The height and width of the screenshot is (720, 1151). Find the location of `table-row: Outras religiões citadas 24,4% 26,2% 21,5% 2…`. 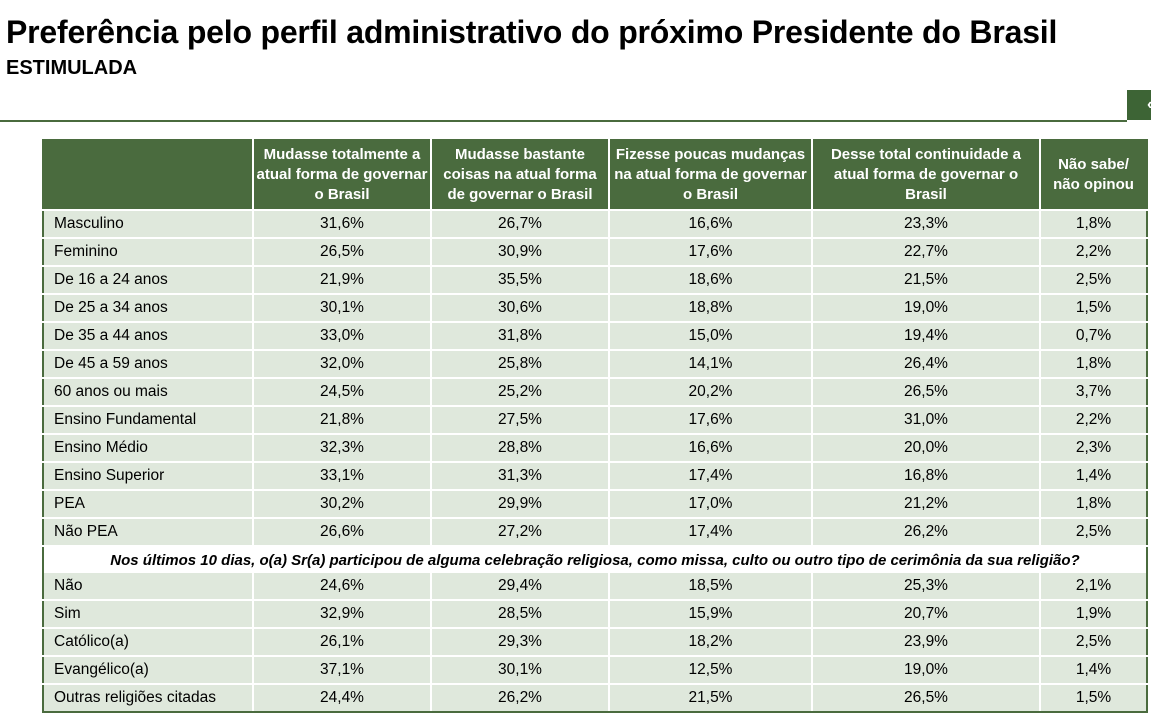

table-row: Outras religiões citadas 24,4% 26,2% 21,5% 2… is located at coordinates (595, 698).